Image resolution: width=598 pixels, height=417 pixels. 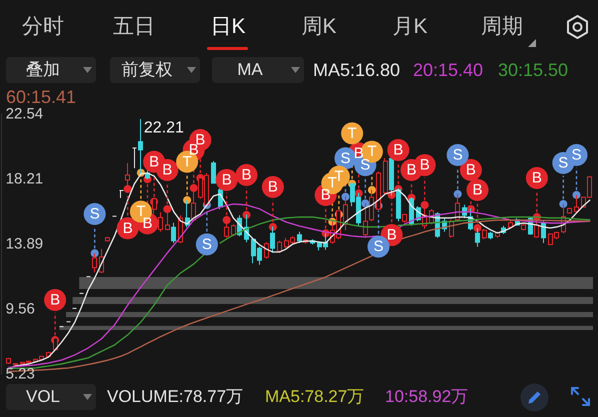 I want to click on text: 前复权, so click(x=147, y=70).